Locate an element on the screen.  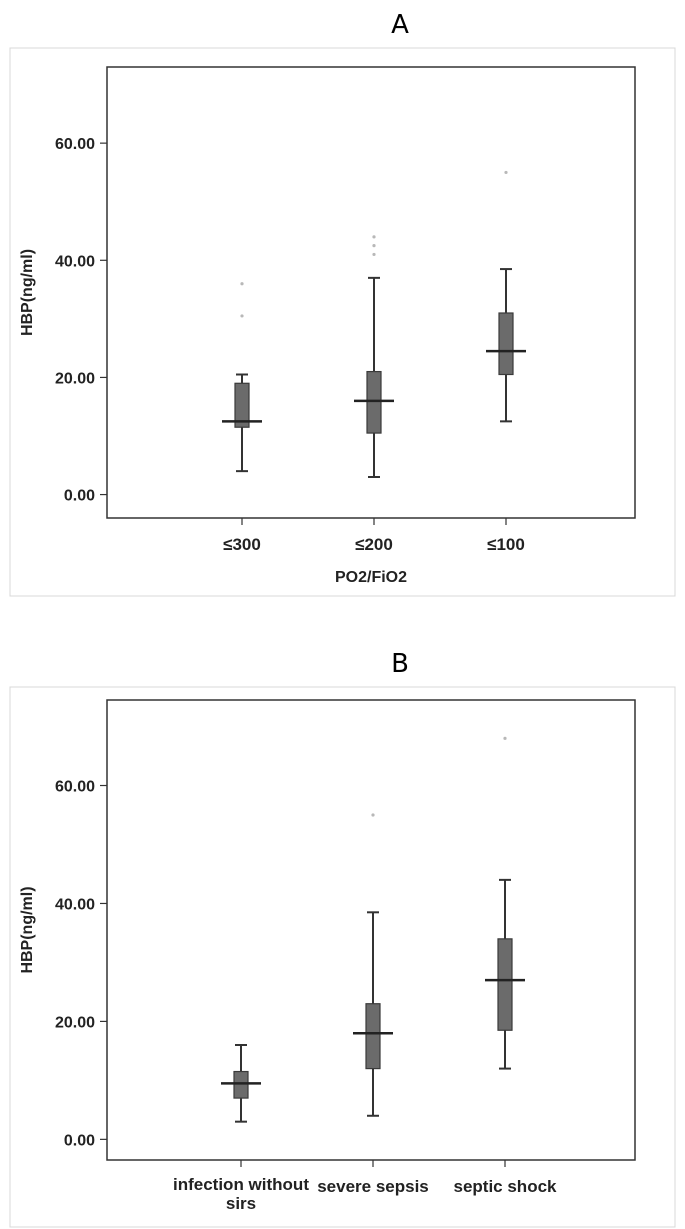
x-category-label: ≤300 is located at coordinates (242, 544).